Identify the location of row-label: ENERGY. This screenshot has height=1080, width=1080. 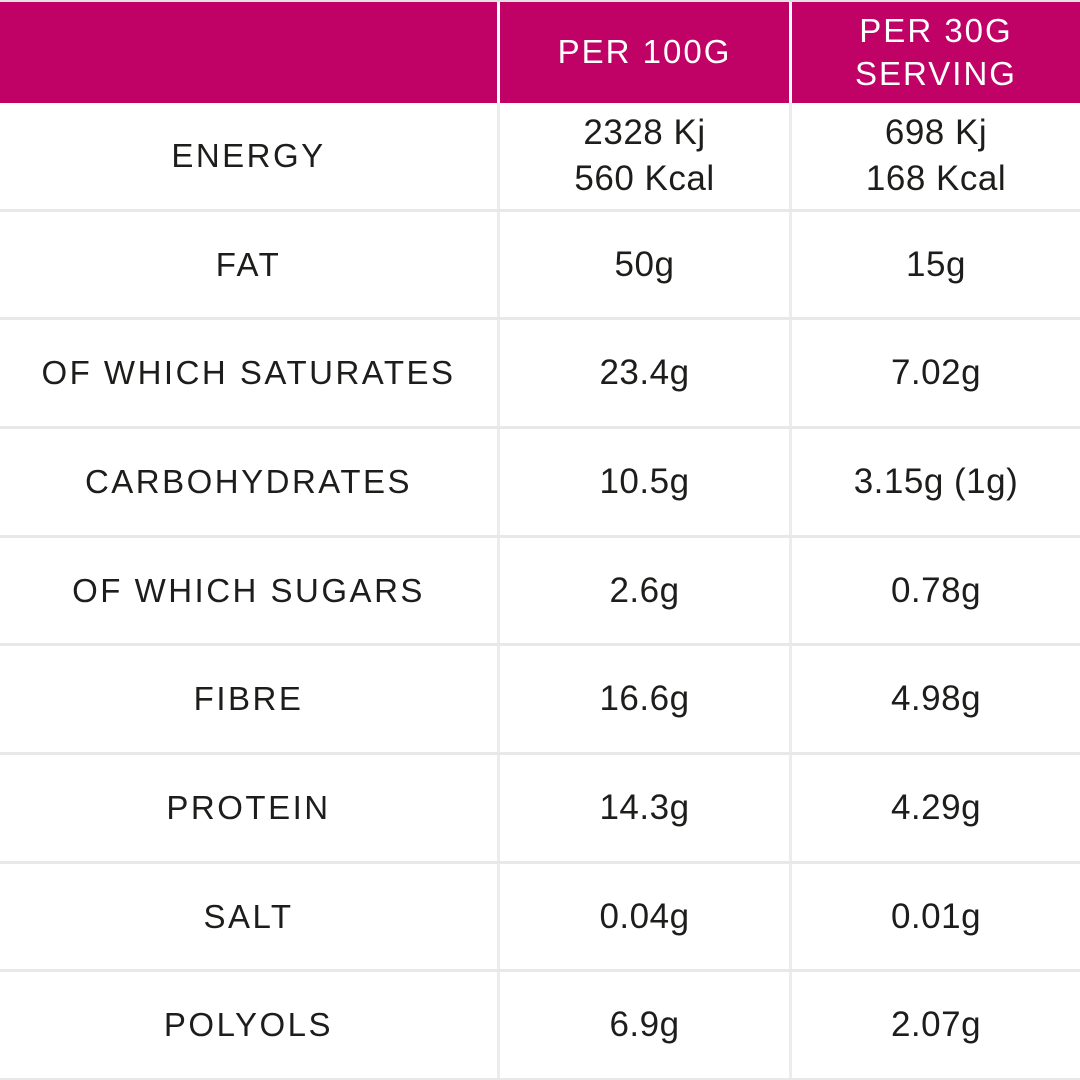
(250, 156).